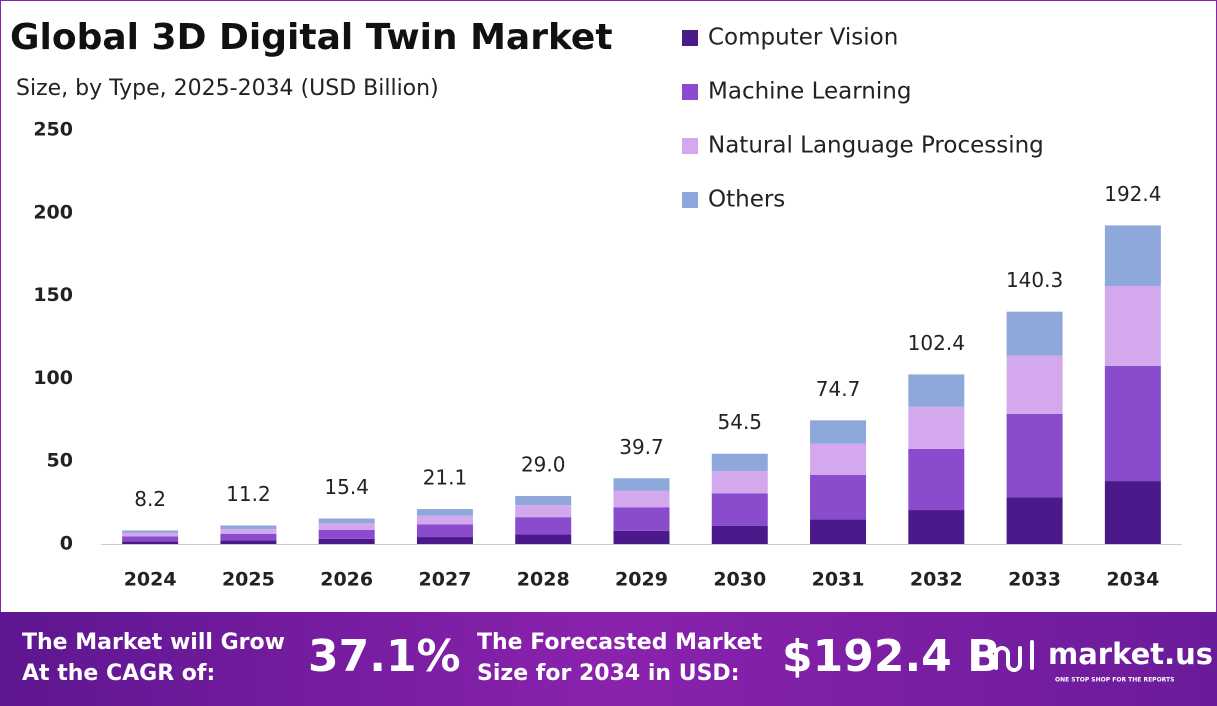  I want to click on total-label: 21.1, so click(445, 478).